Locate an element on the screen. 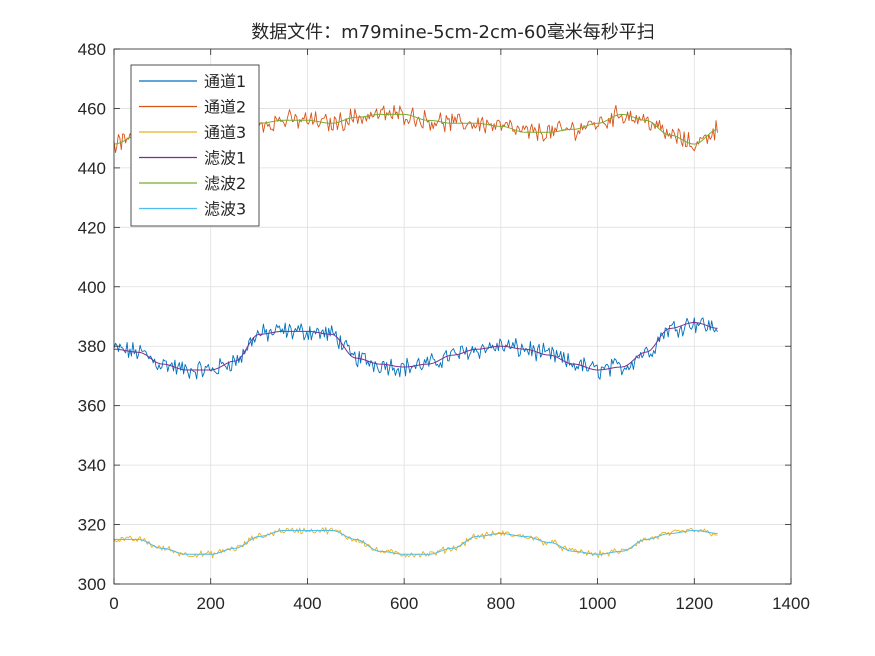  y-tick-label: 440 is located at coordinates (92, 168).